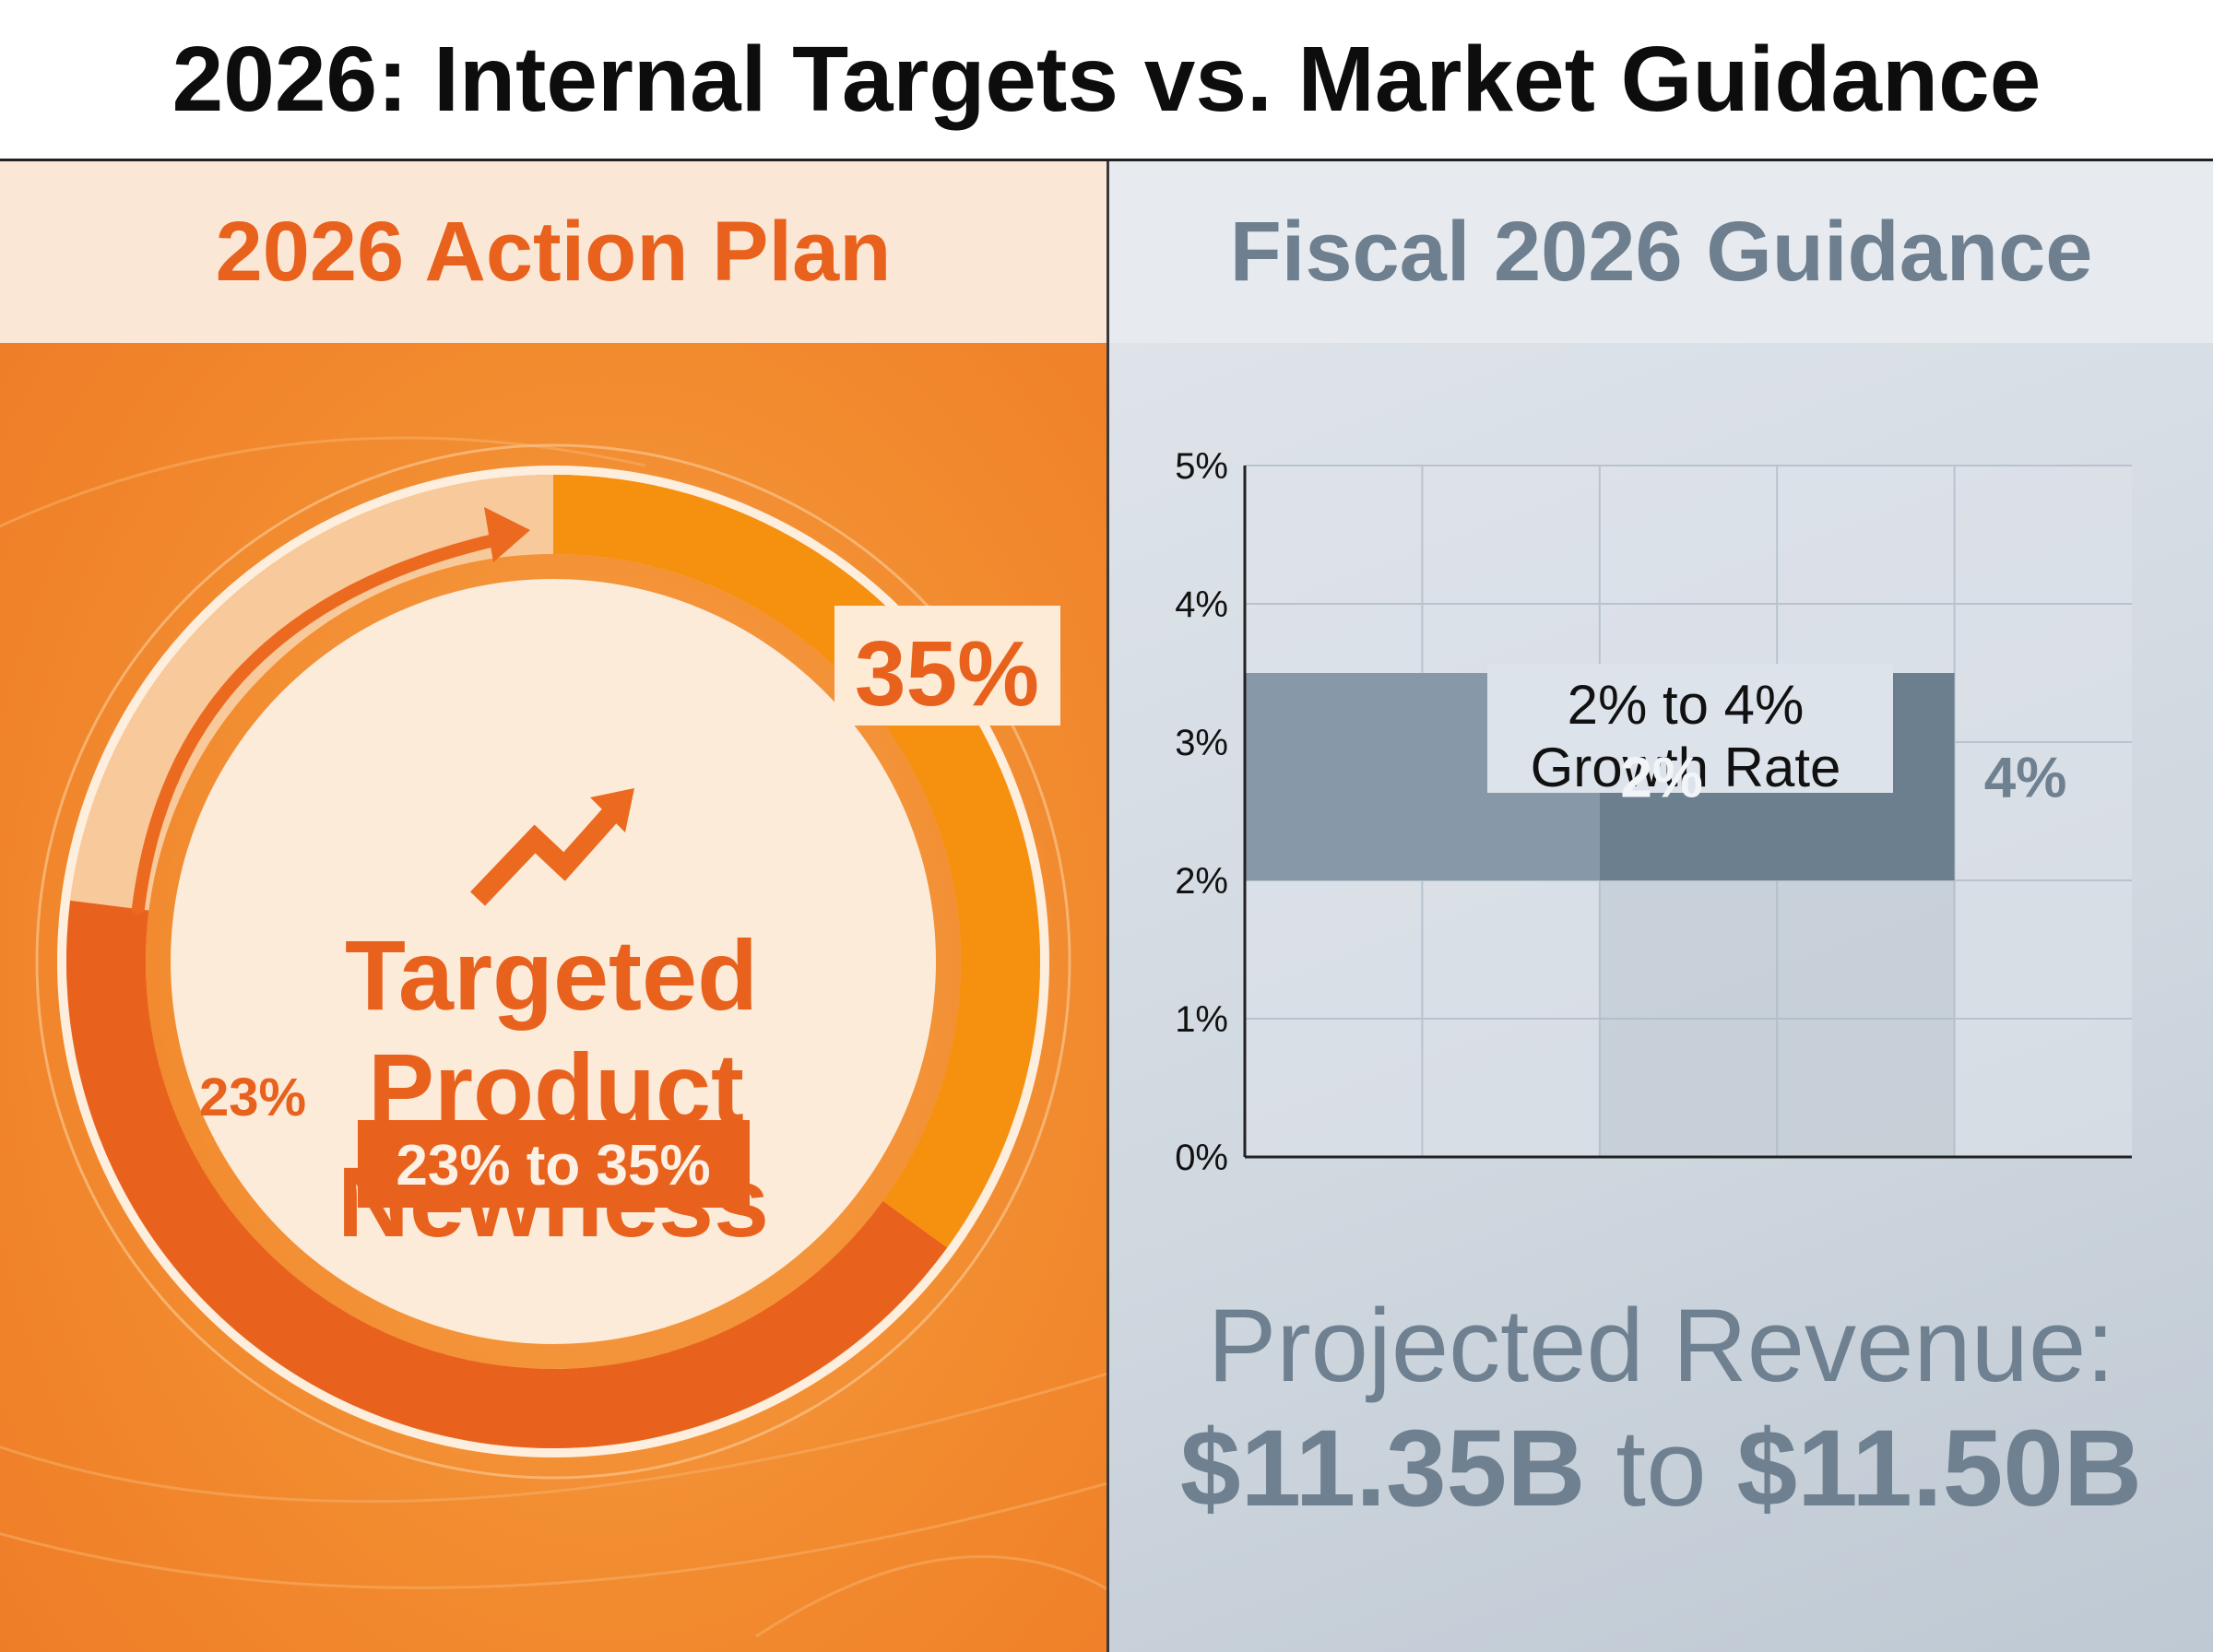 Image resolution: width=2213 pixels, height=1652 pixels. I want to click on annotation-line-1: 2% to 4%, so click(1686, 705).